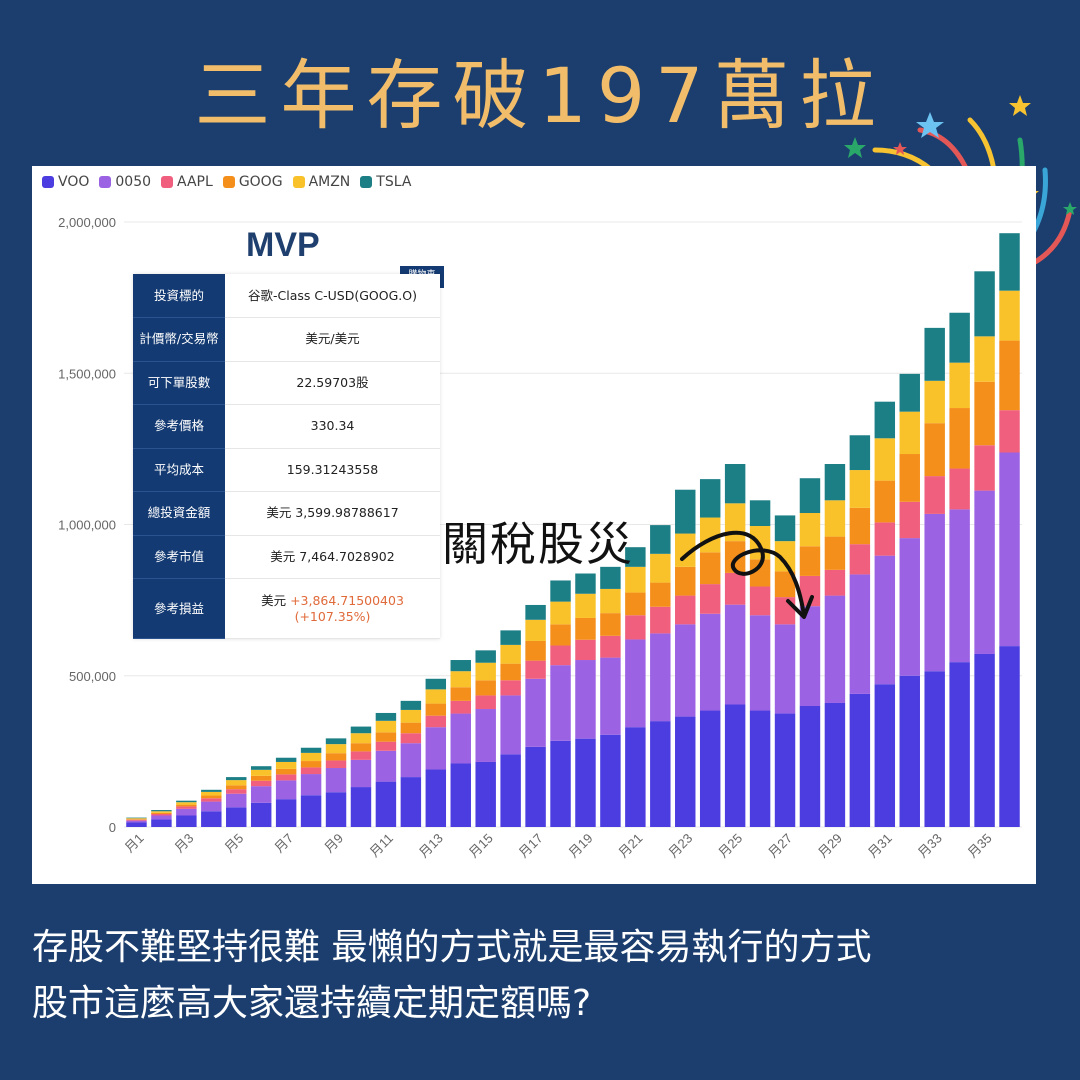 This screenshot has height=1080, width=1080. Describe the element at coordinates (381, 845) in the screenshot. I see `x-tick-label: 月11` at that location.